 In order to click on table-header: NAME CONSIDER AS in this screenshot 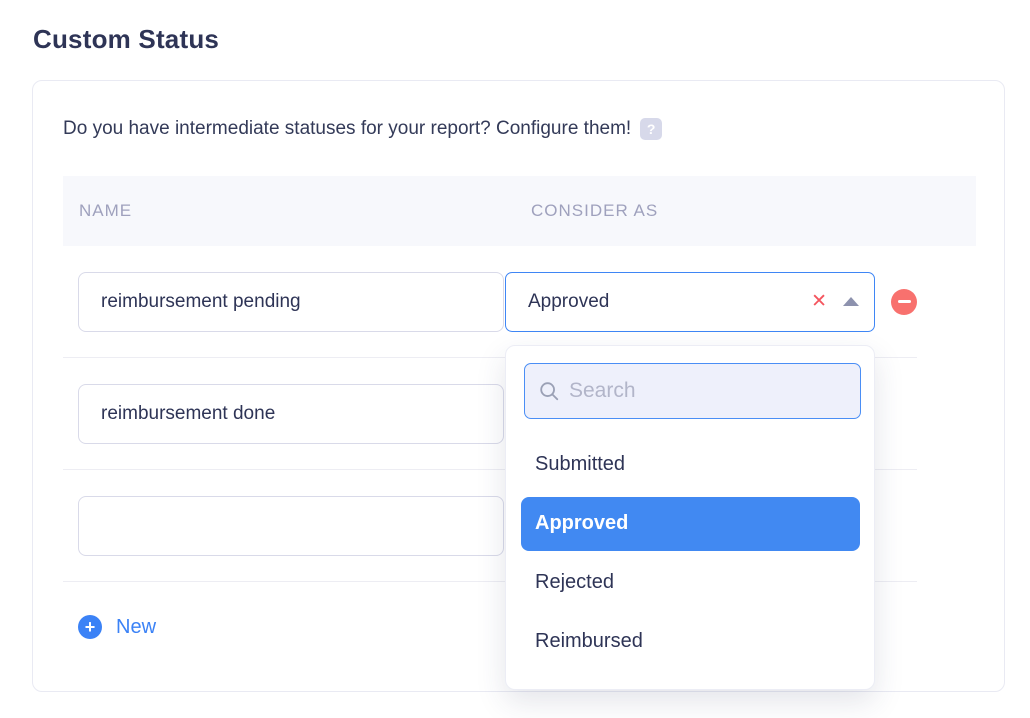, I will do `click(519, 211)`.